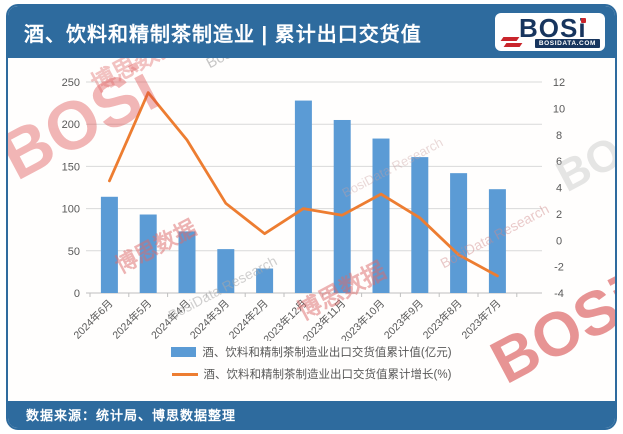 This screenshot has width=623, height=434. I want to click on y-right-tick-label: 4, so click(559, 189).